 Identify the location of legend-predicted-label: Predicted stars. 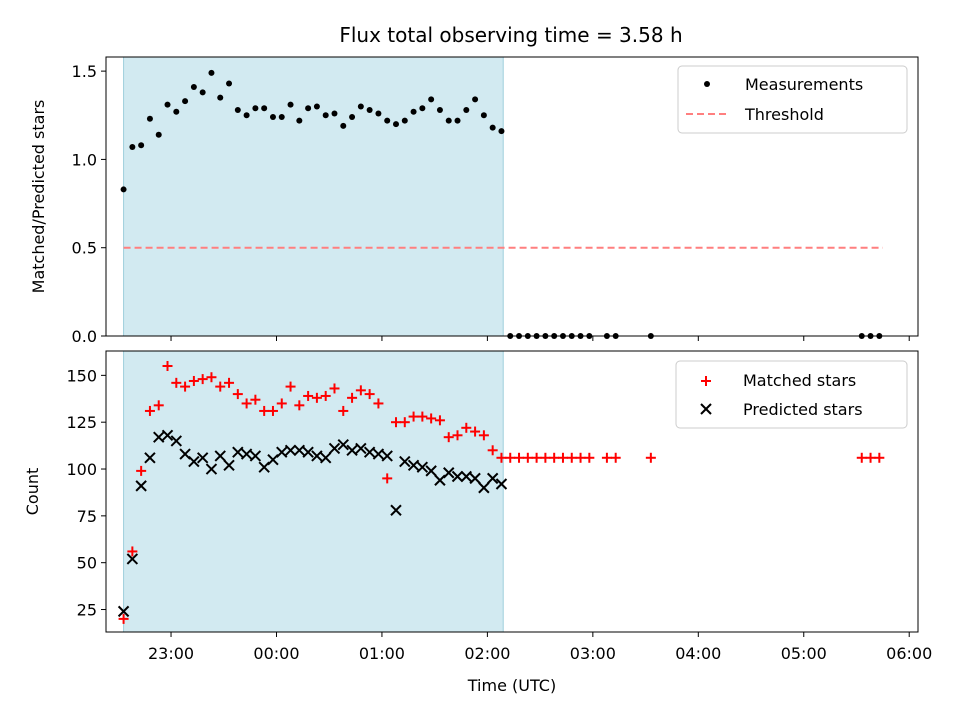
(803, 409).